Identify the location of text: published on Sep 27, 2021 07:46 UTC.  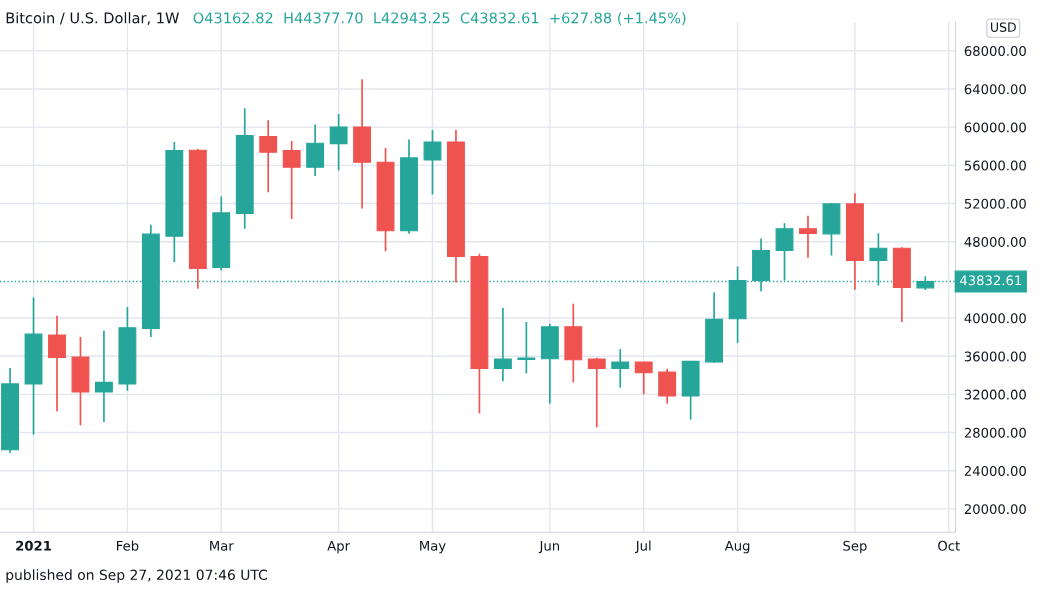
(137, 576).